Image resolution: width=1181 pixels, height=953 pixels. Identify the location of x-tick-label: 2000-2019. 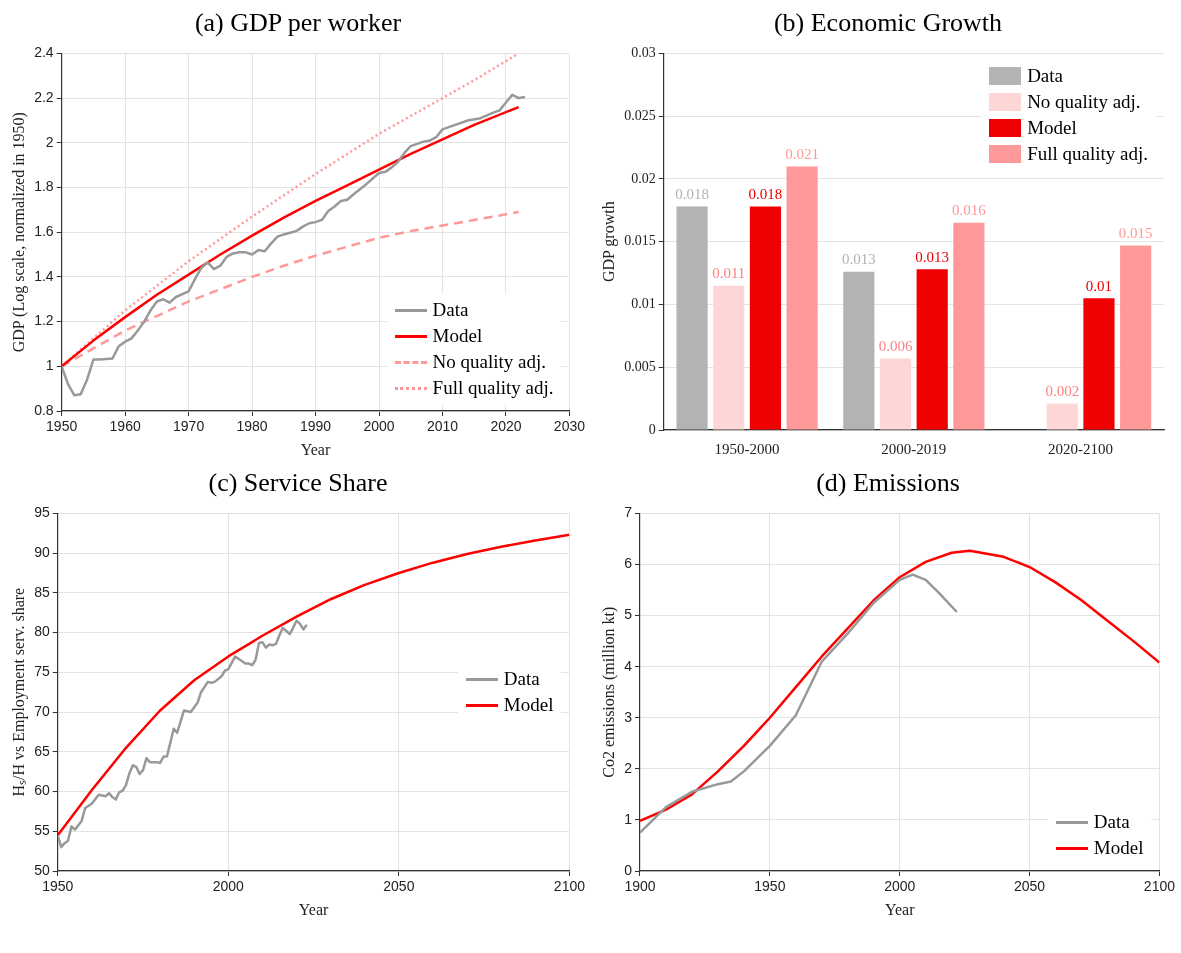
(914, 448).